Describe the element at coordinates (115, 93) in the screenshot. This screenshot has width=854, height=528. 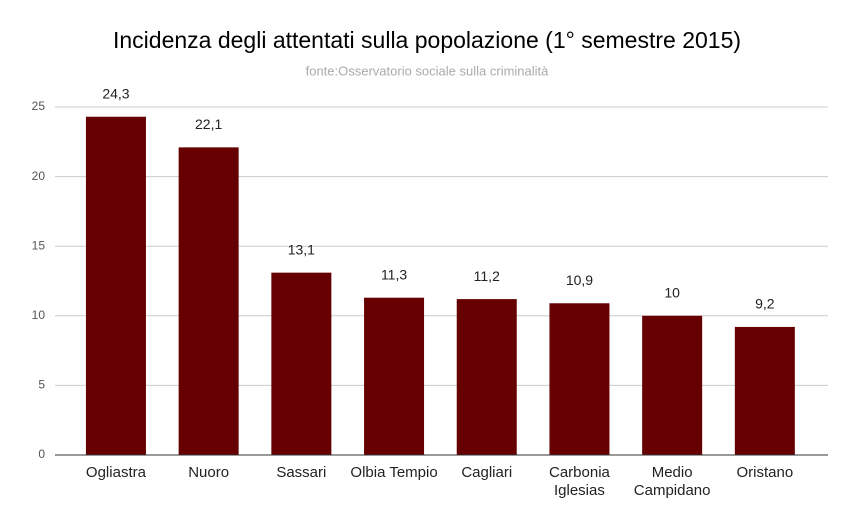
I see `data-label: 24,3` at that location.